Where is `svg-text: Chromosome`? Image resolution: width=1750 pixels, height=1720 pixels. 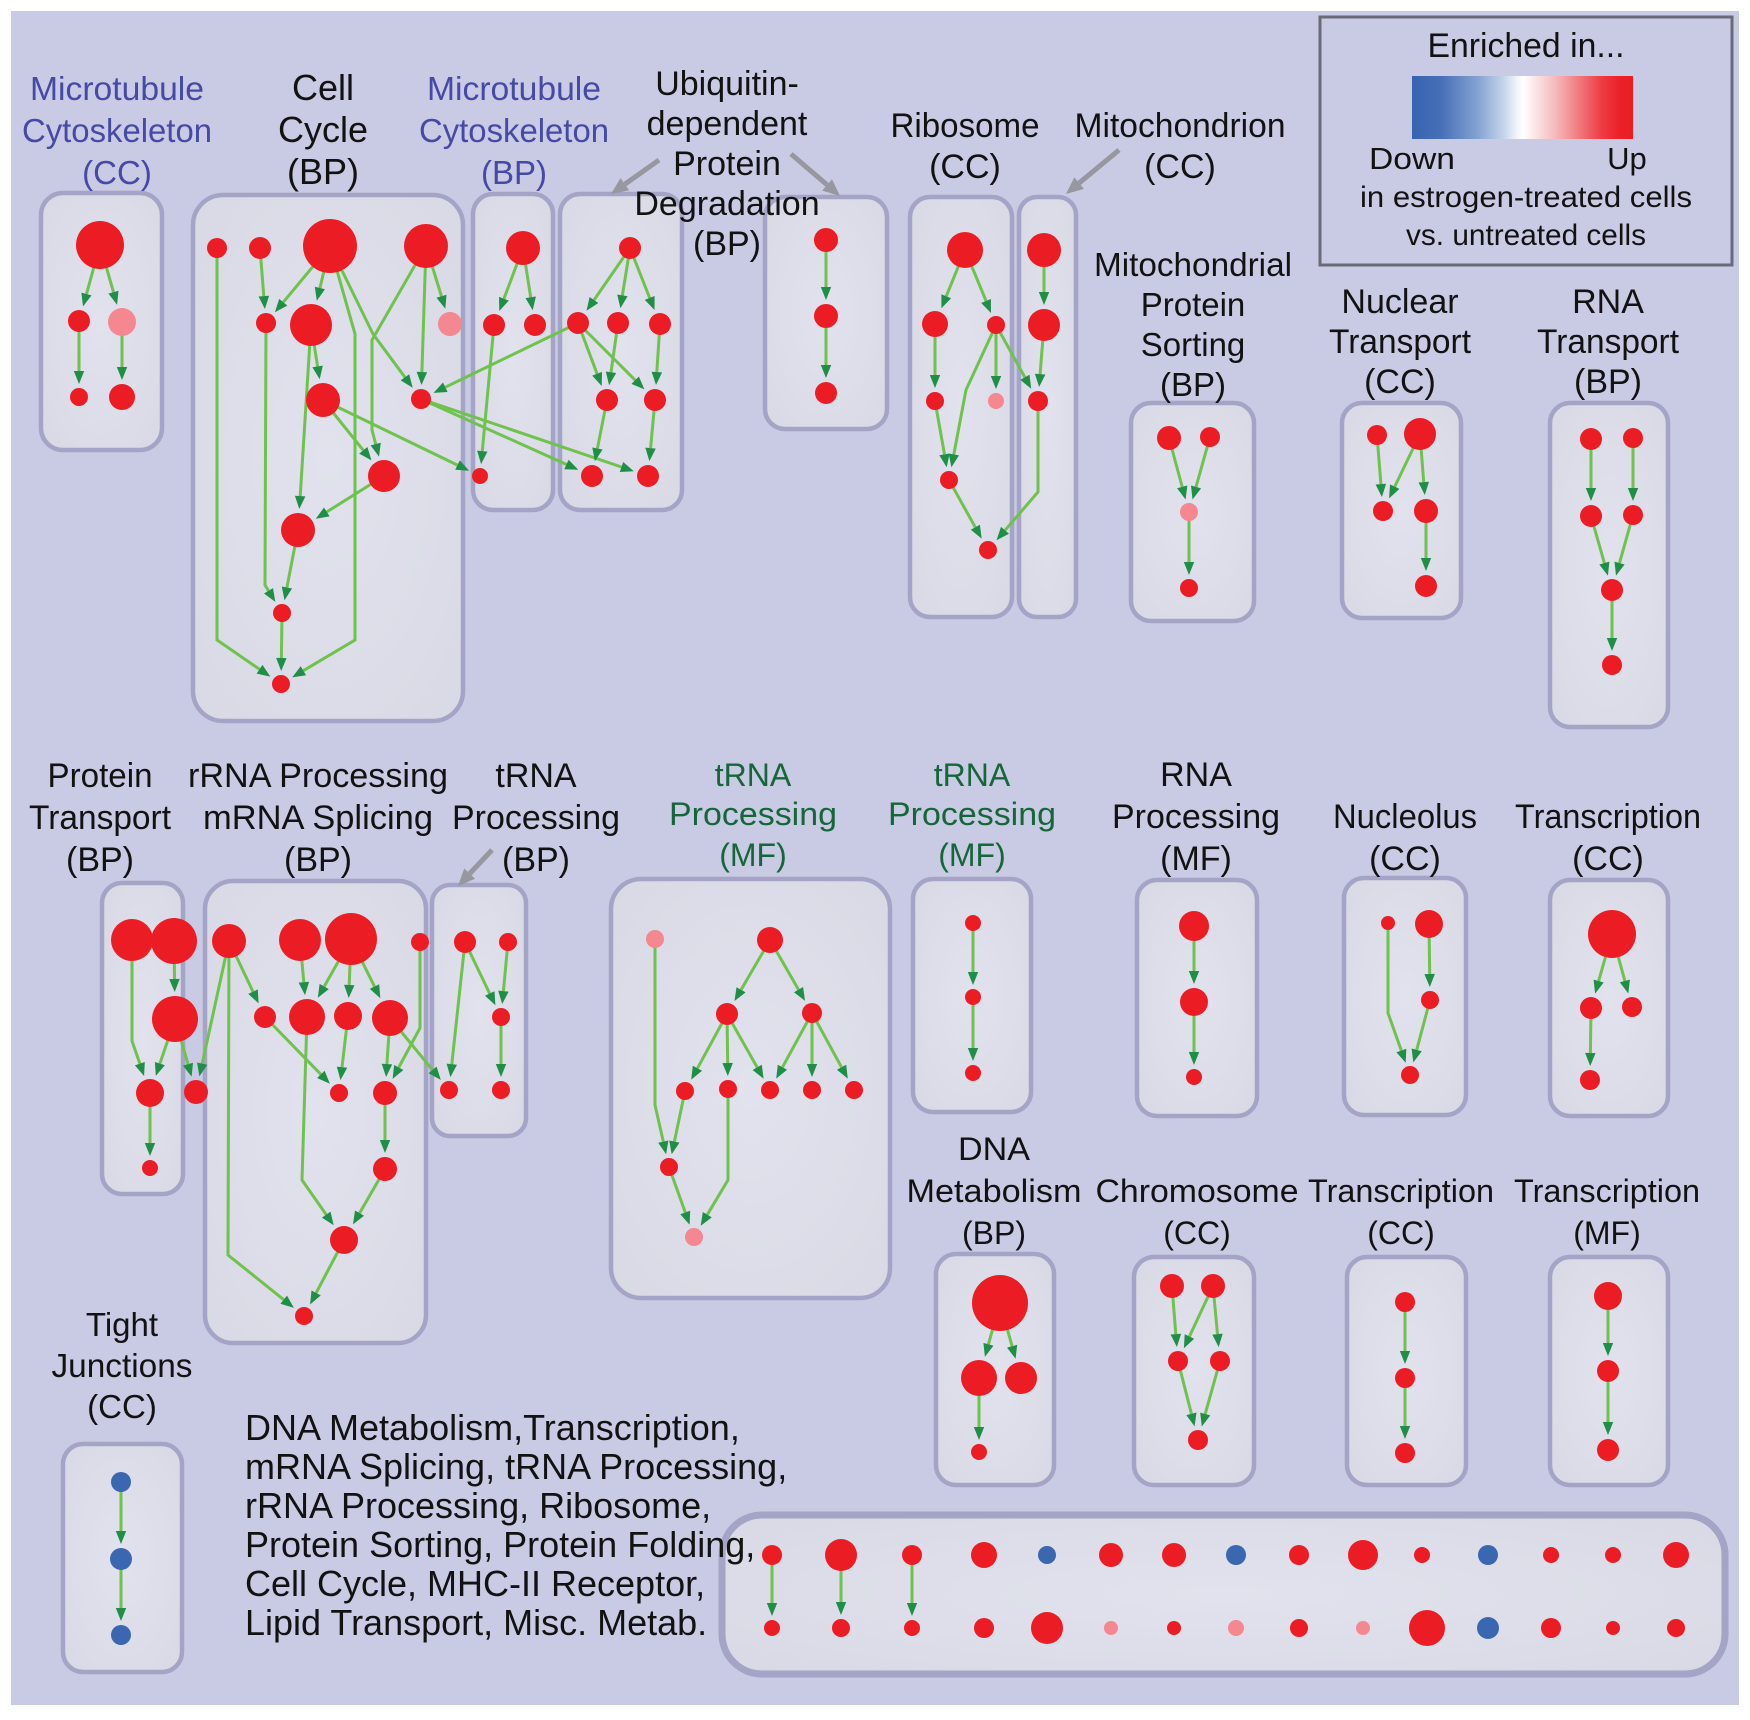 svg-text: Chromosome is located at coordinates (1197, 1191).